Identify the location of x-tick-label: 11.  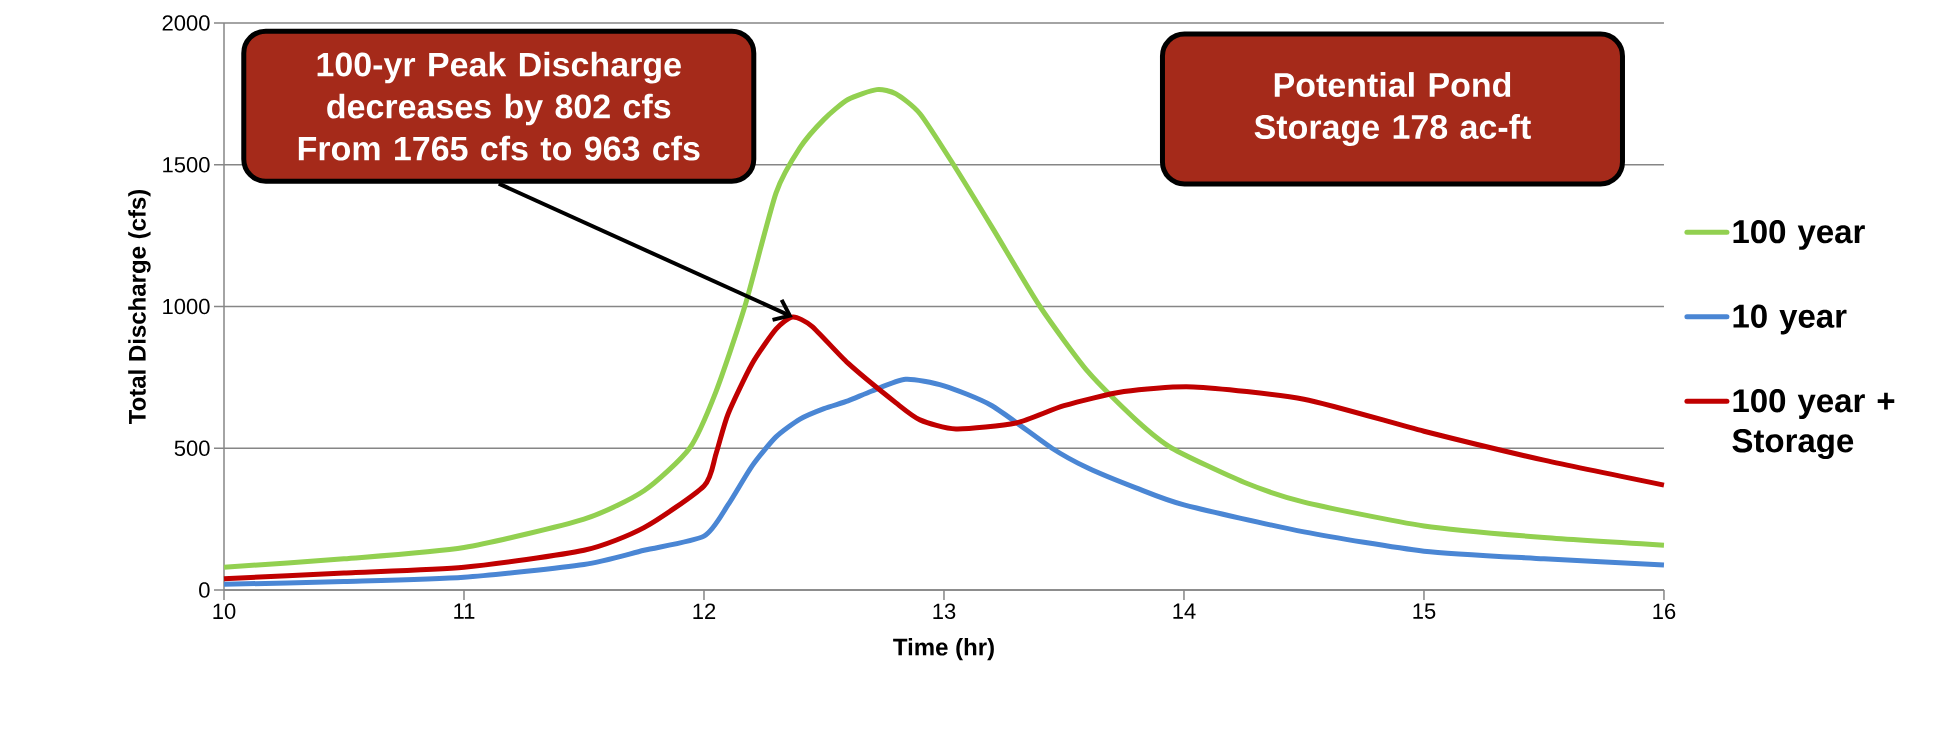
(464, 611).